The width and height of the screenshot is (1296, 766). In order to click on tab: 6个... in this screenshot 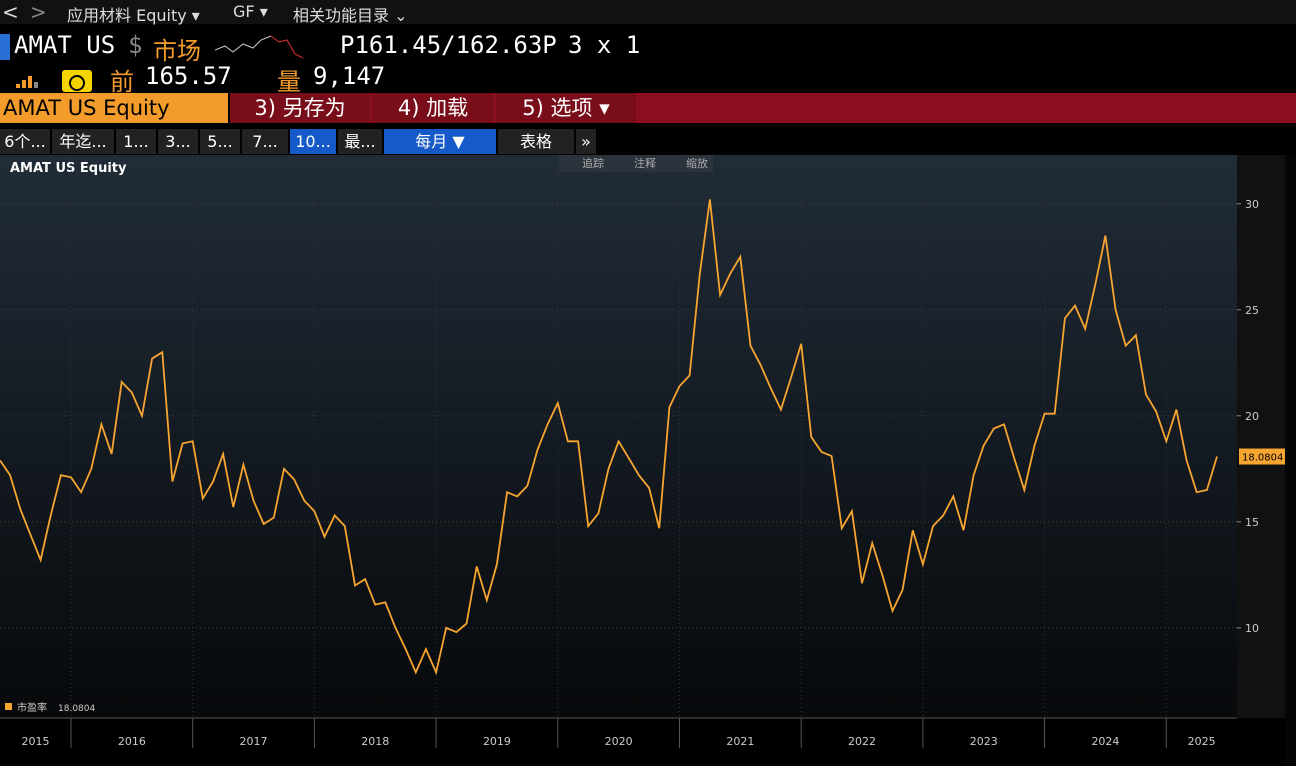, I will do `click(25, 141)`.